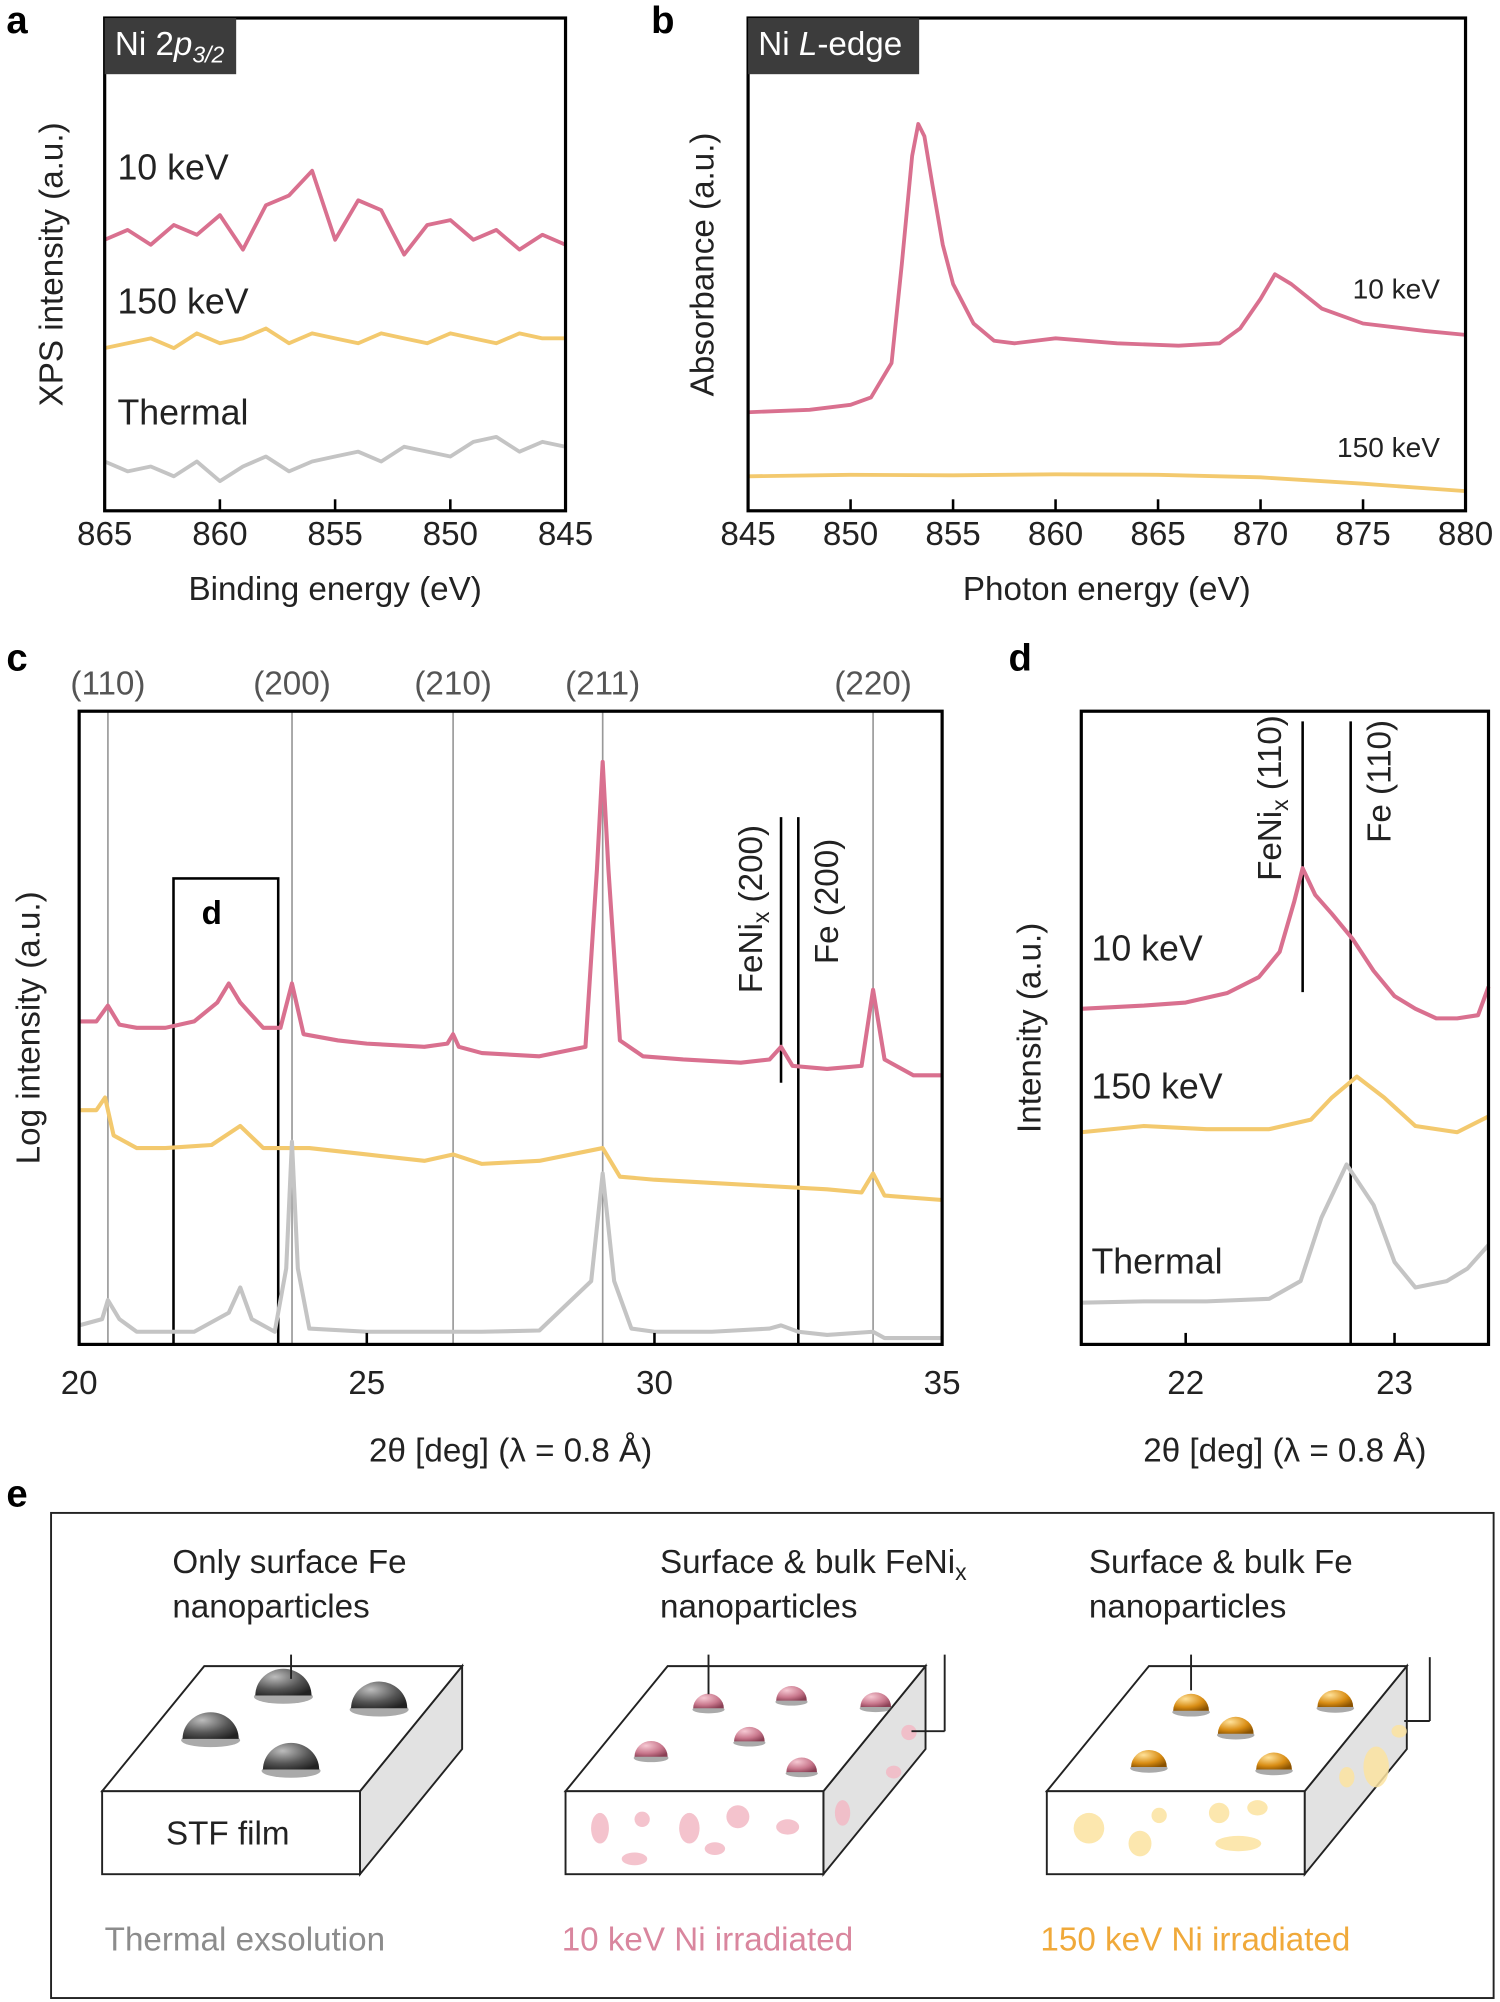 The width and height of the screenshot is (1500, 2002). I want to click on x-tick-label: 860, so click(219, 534).